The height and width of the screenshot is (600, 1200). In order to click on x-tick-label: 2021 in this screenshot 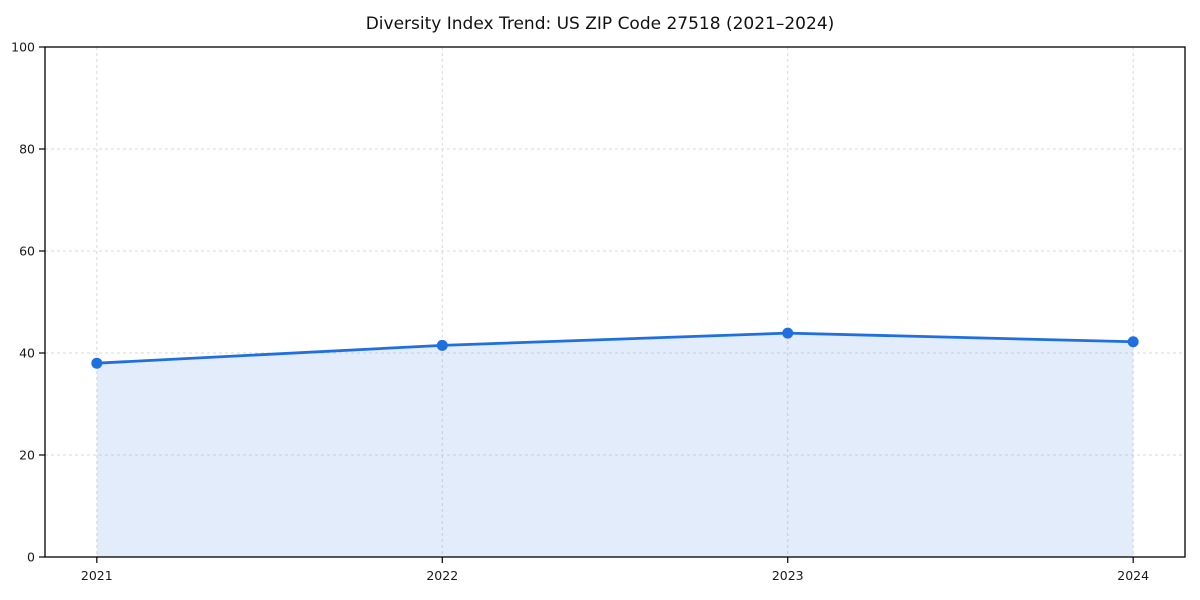, I will do `click(97, 575)`.